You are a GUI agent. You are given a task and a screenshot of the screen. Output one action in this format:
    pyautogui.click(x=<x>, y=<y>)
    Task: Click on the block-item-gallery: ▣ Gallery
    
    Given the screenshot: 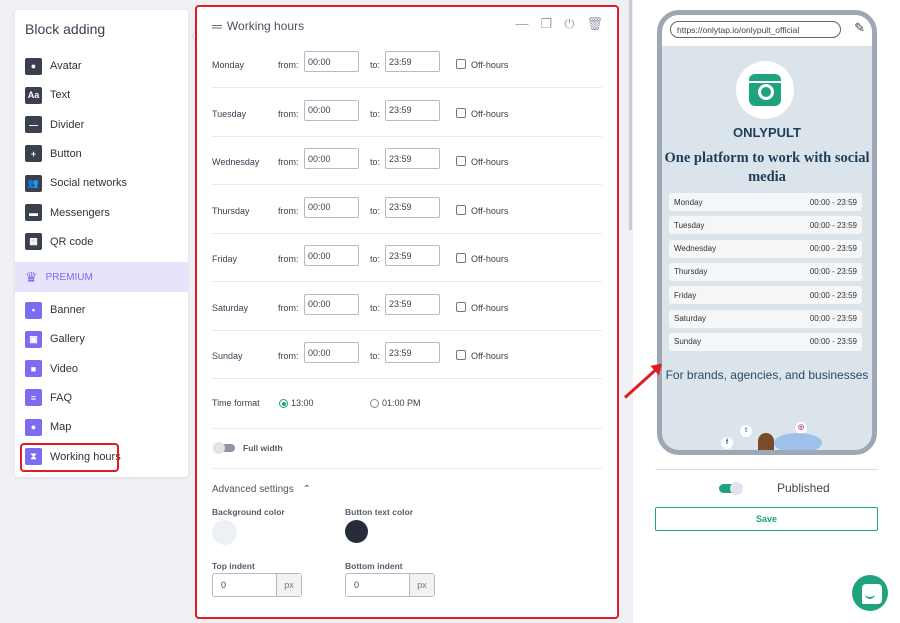 What is the action you would take?
    pyautogui.click(x=55, y=339)
    